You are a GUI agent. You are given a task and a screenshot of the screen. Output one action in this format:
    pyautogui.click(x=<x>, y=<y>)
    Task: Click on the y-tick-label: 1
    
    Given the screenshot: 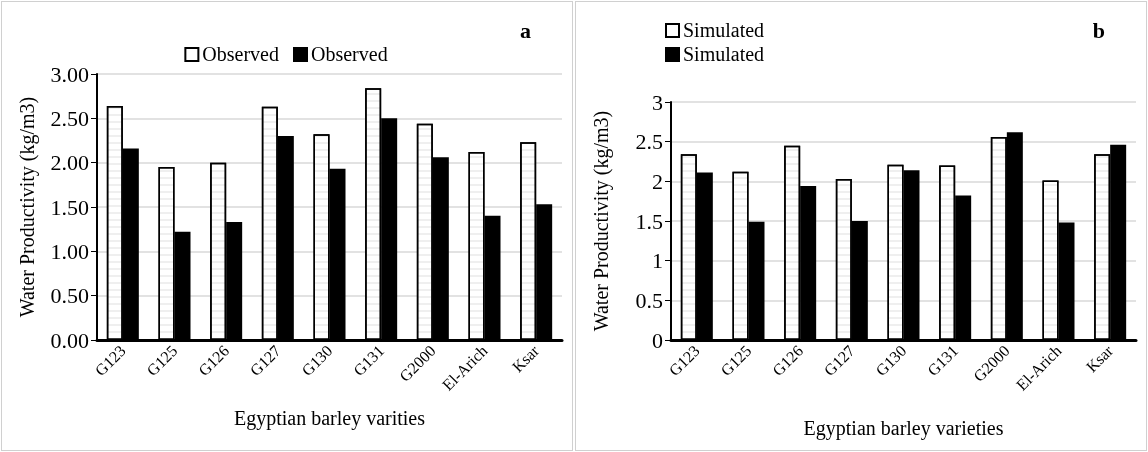 What is the action you would take?
    pyautogui.click(x=657, y=261)
    